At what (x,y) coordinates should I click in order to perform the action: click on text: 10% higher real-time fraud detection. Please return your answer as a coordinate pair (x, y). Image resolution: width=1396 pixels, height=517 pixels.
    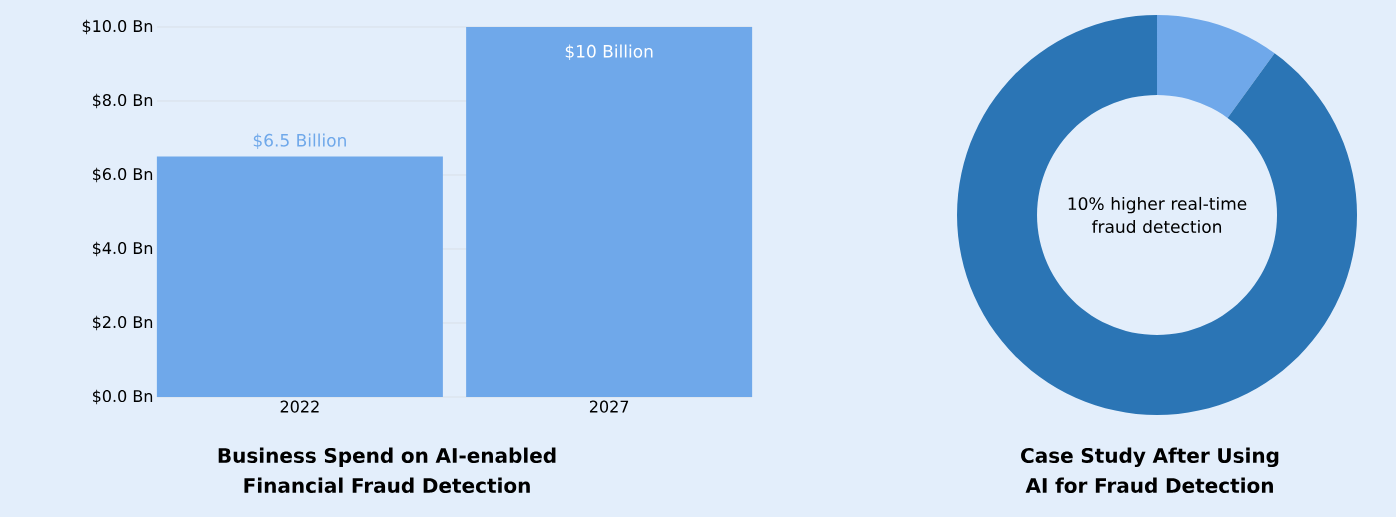
    Looking at the image, I should click on (1157, 215).